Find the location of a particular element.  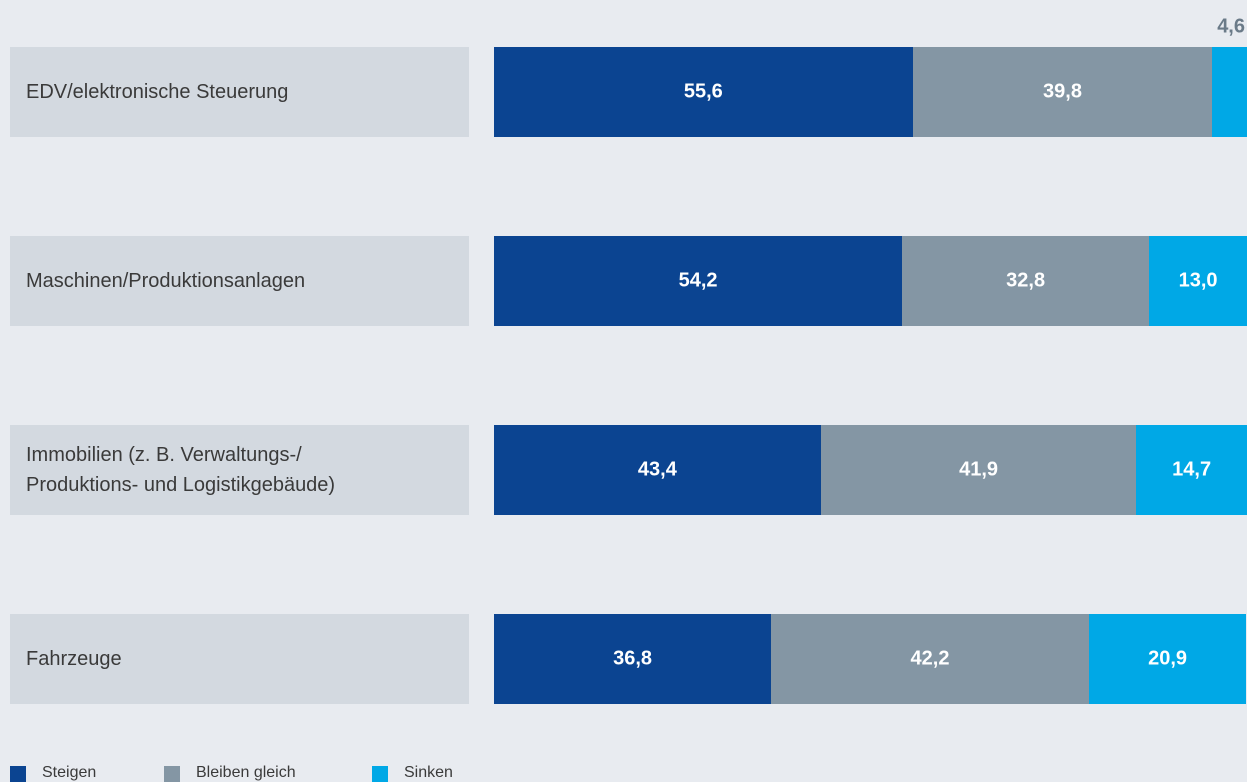

legend-label: Sinken is located at coordinates (428, 772).